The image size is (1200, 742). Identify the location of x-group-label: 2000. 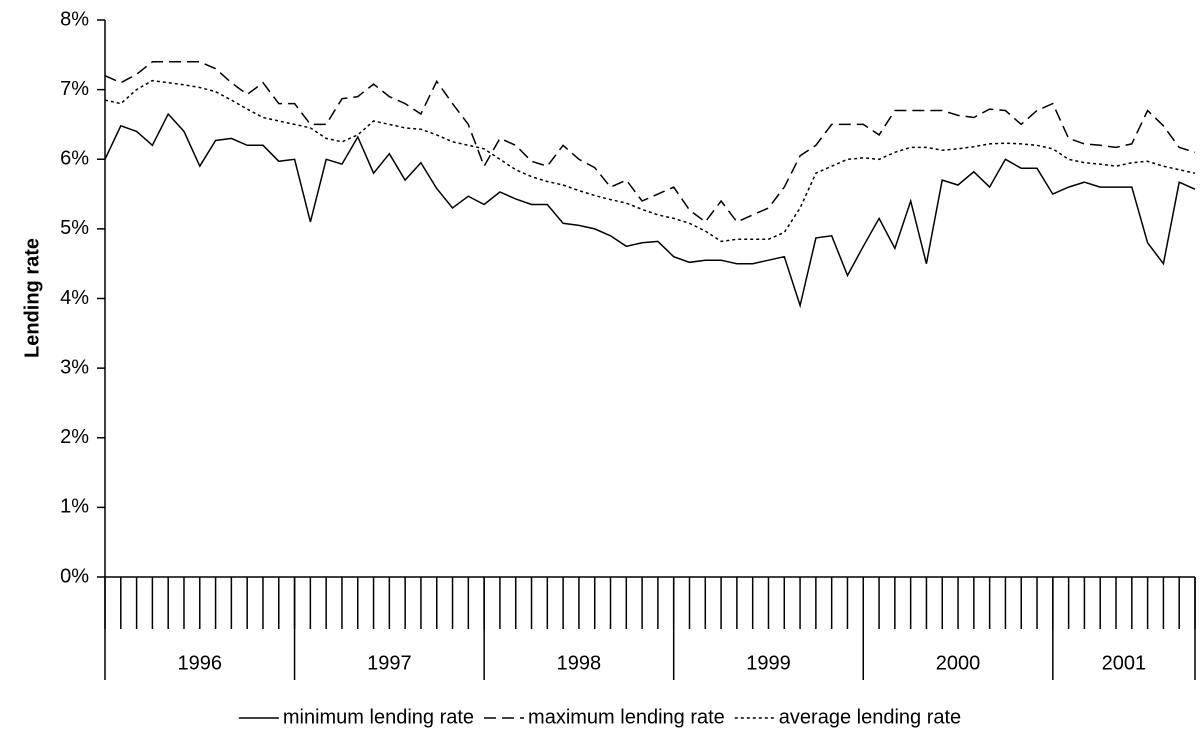
(958, 663).